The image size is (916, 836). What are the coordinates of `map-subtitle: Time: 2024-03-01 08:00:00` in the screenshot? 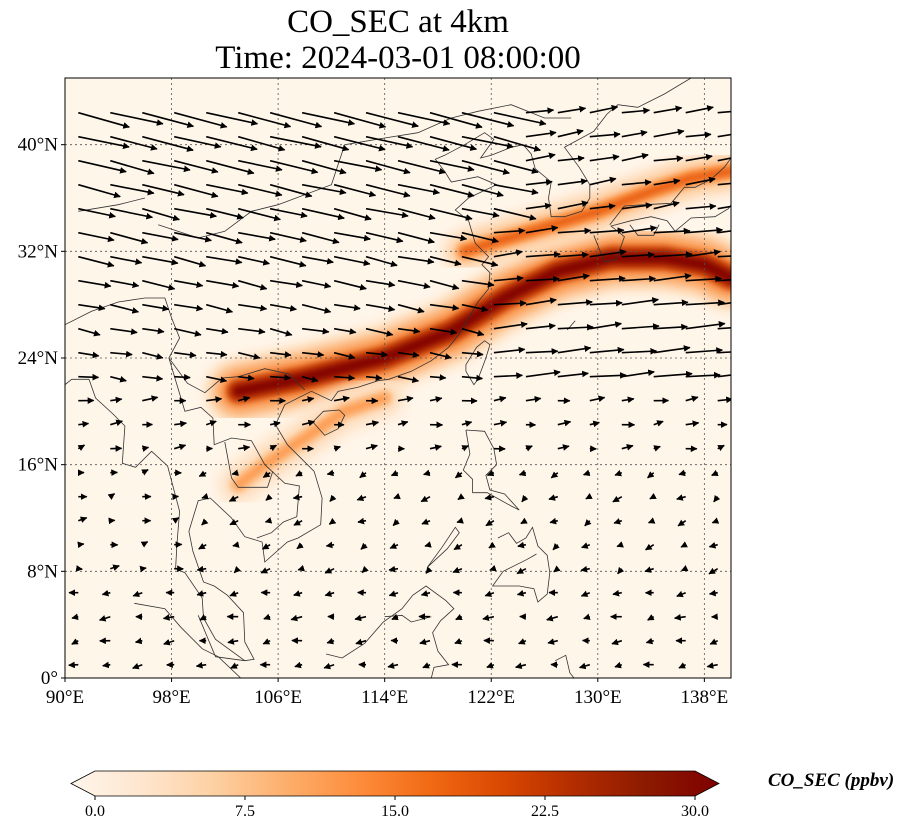 It's located at (398, 58).